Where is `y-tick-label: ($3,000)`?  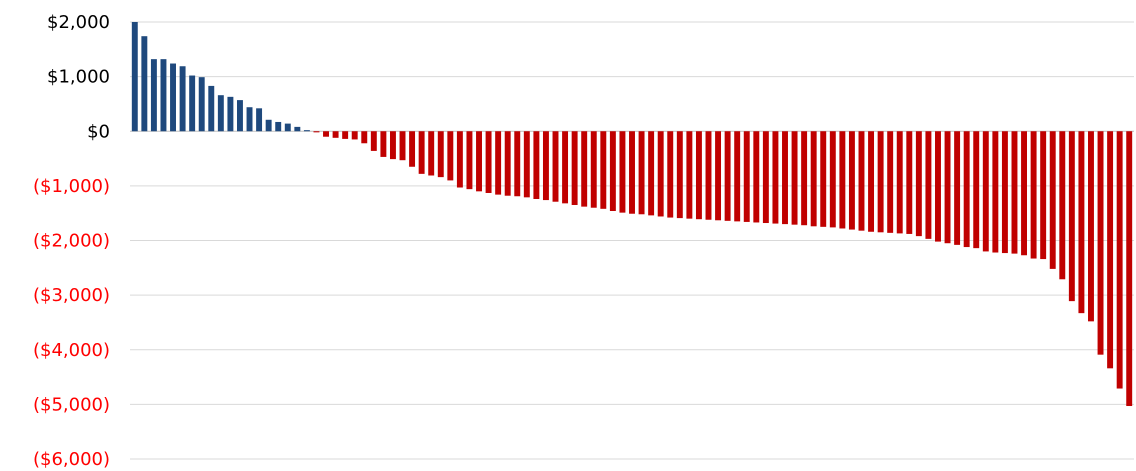
y-tick-label: ($3,000) is located at coordinates (71, 295).